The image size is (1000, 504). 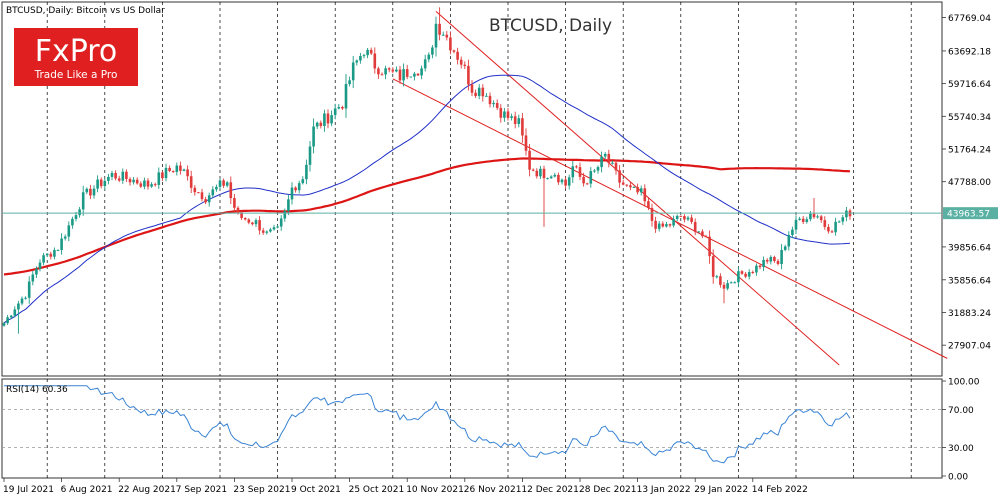 What do you see at coordinates (961, 430) in the screenshot?
I see `rsi-axis: 100.00 70.00 30.00 0.00` at bounding box center [961, 430].